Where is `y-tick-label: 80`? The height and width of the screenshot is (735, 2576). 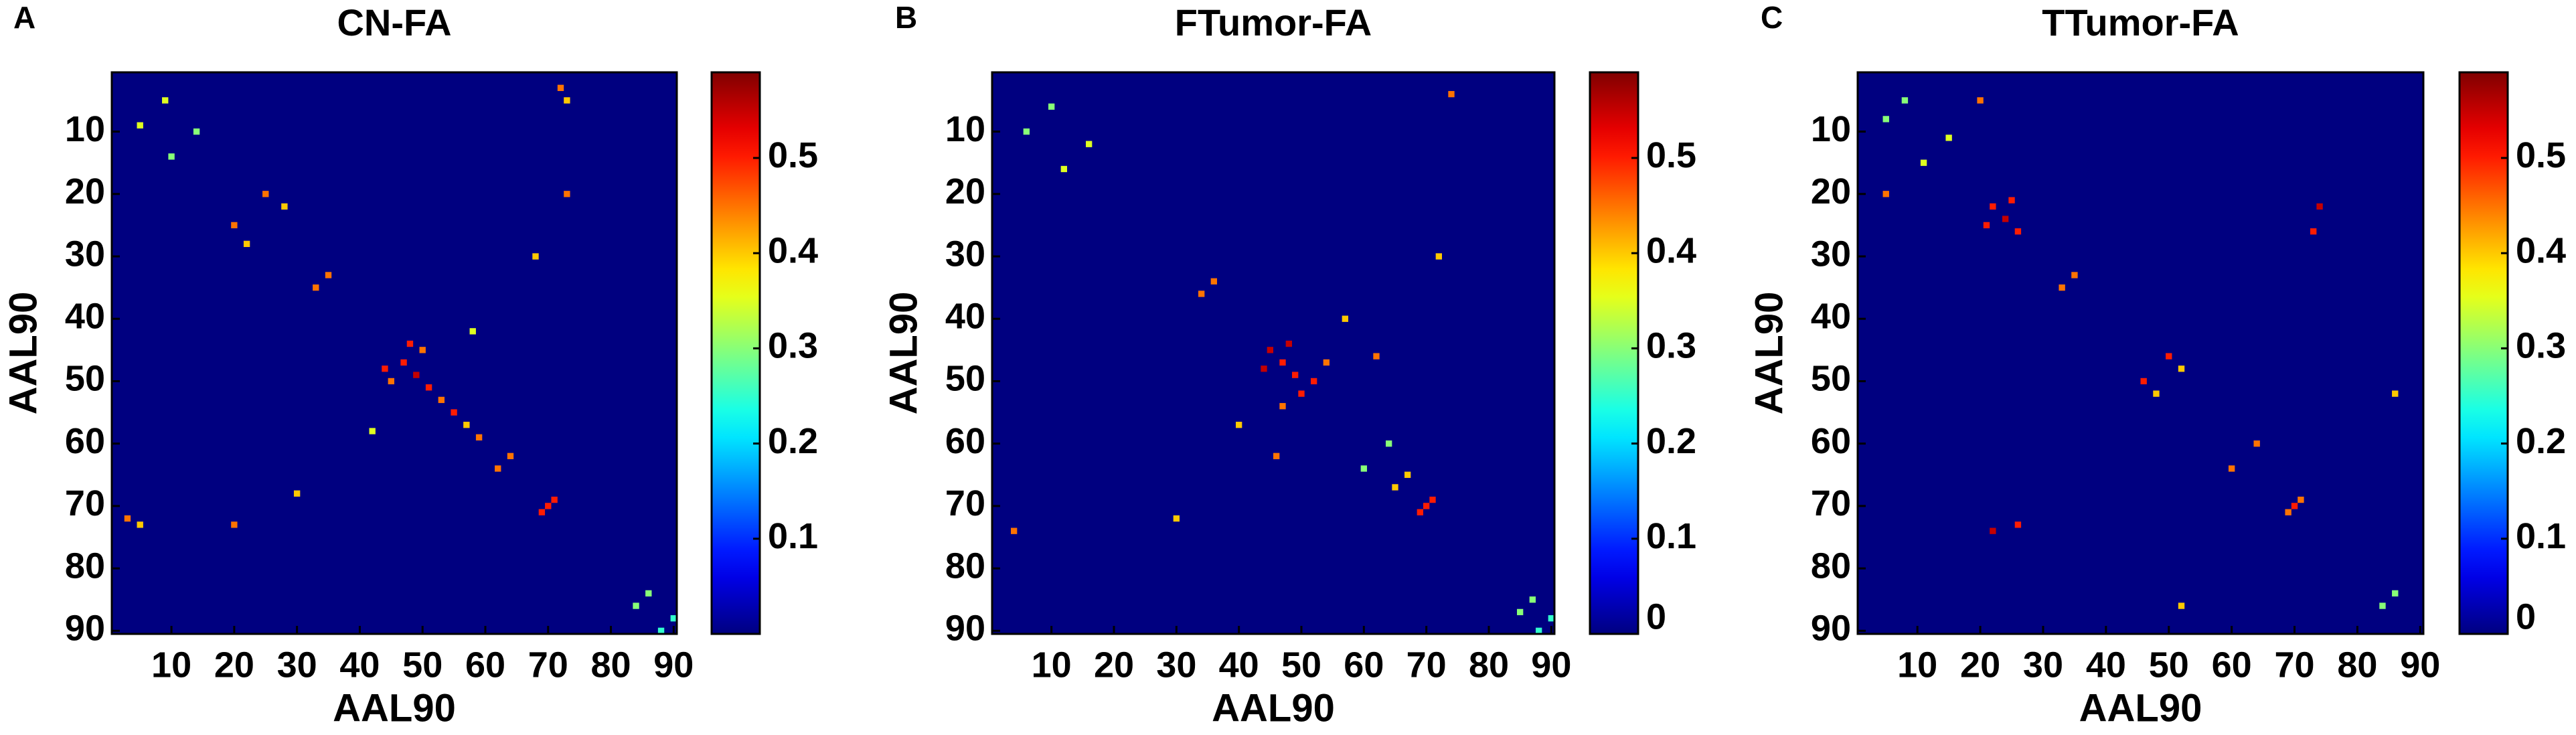
y-tick-label: 80 is located at coordinates (965, 566).